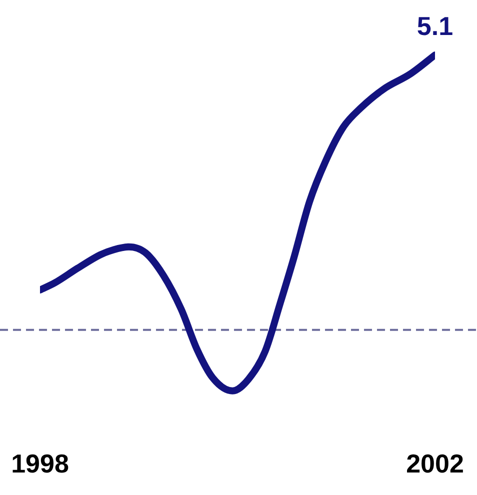 This screenshot has width=477, height=495. I want to click on annotation: 5.1, so click(435, 26).